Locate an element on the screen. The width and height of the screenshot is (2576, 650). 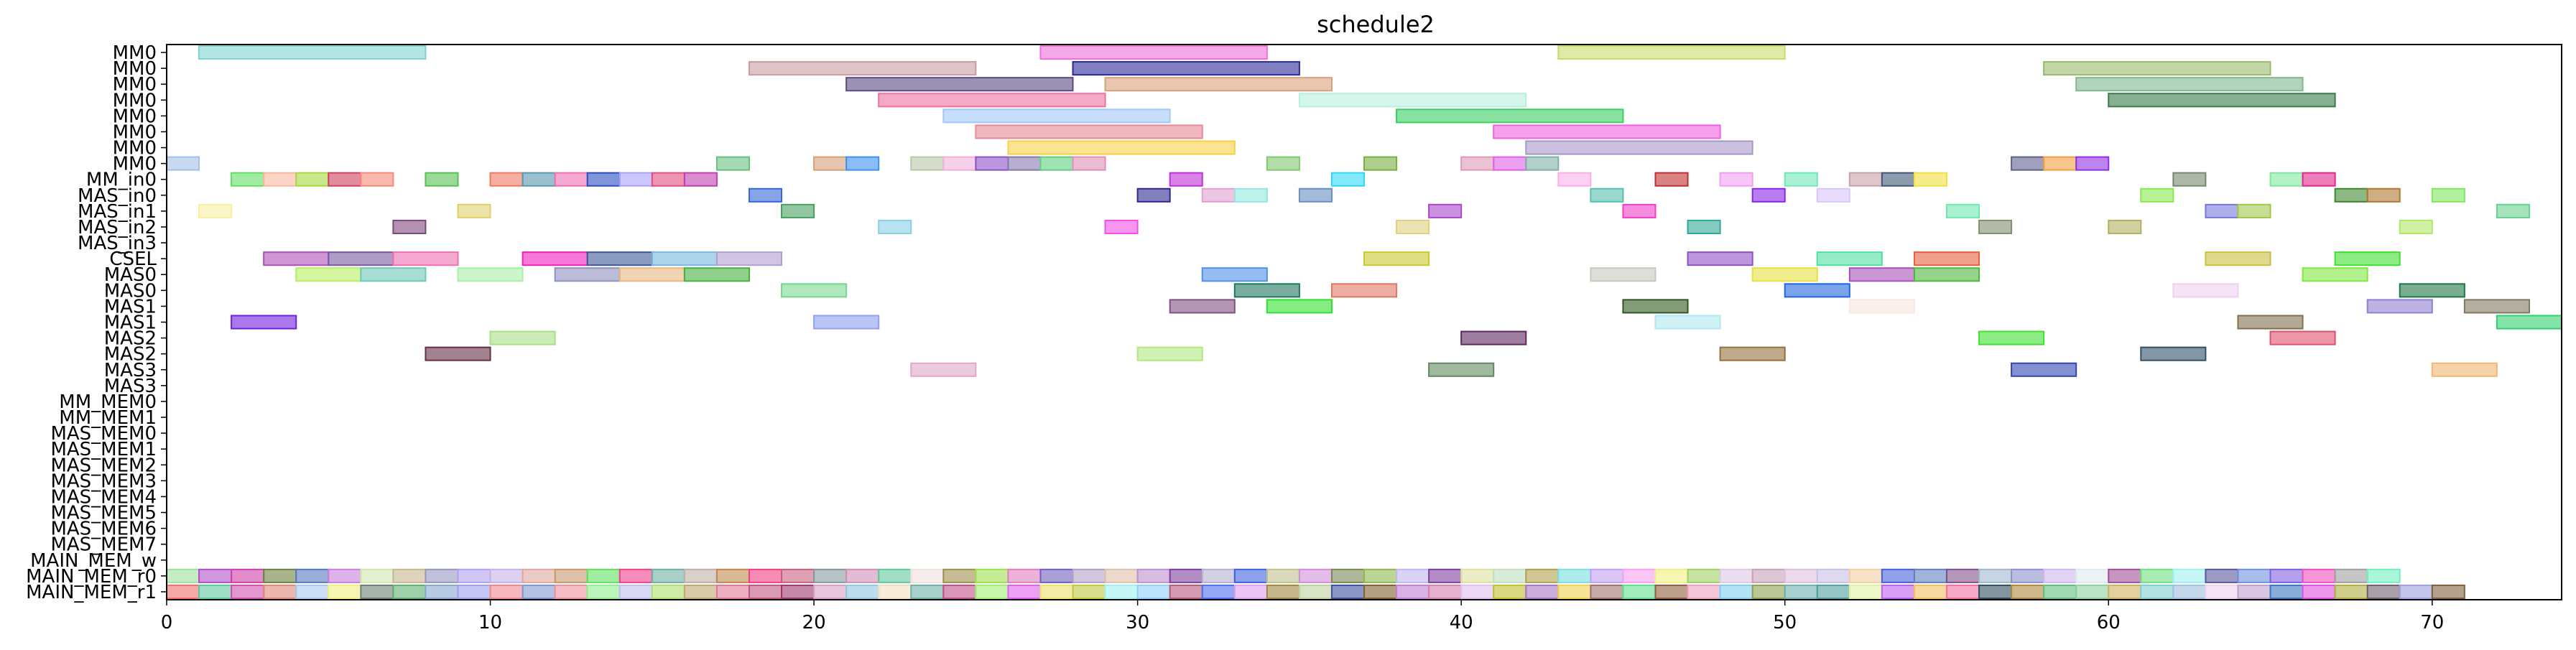
y-tick-label: MM_in0 is located at coordinates (121, 180).